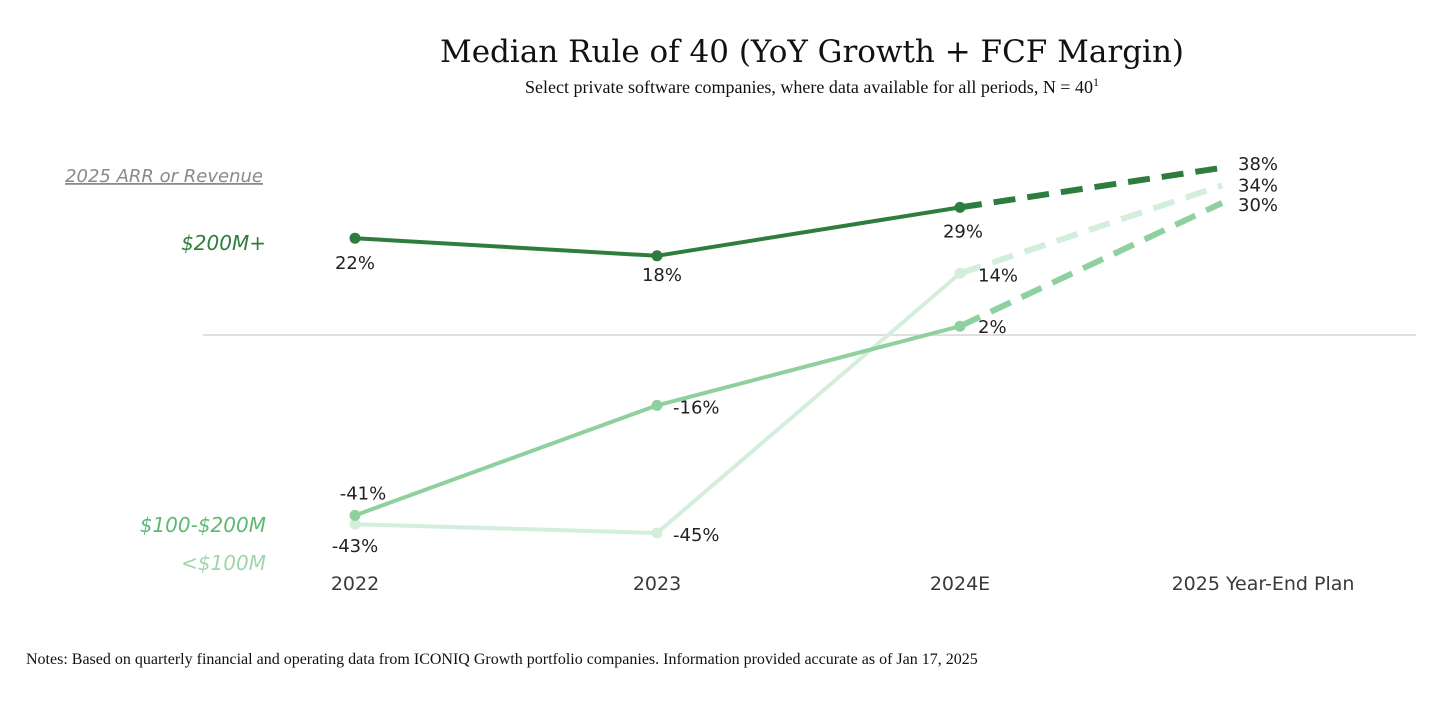 The width and height of the screenshot is (1456, 703). I want to click on x-tick-label: 2024E, so click(960, 584).